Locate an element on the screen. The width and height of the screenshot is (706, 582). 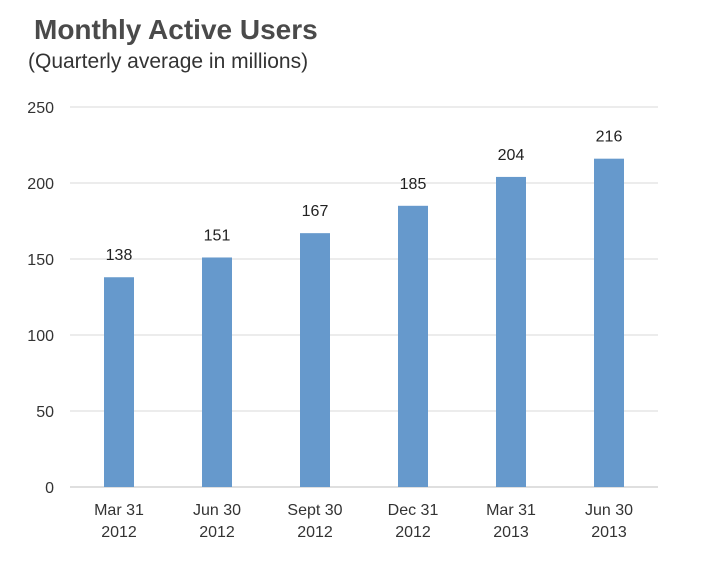
x-tick-label: Sept 30 is located at coordinates (314, 510).